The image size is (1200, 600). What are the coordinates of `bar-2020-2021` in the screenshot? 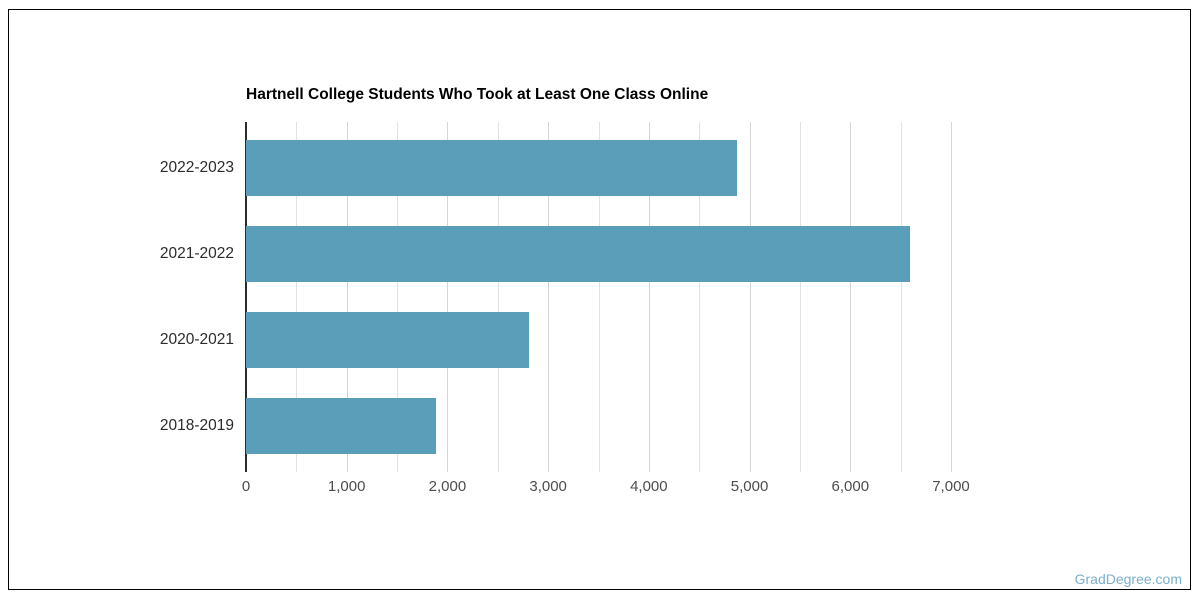 It's located at (387, 340).